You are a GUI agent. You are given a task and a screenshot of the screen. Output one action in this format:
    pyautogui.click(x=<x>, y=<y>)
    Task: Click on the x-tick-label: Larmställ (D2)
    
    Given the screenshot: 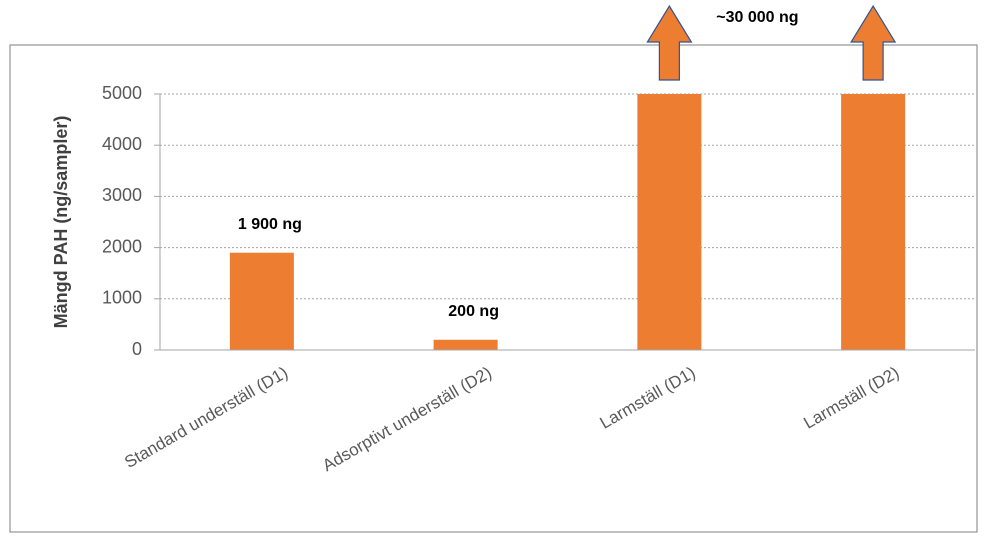 What is the action you would take?
    pyautogui.click(x=851, y=398)
    